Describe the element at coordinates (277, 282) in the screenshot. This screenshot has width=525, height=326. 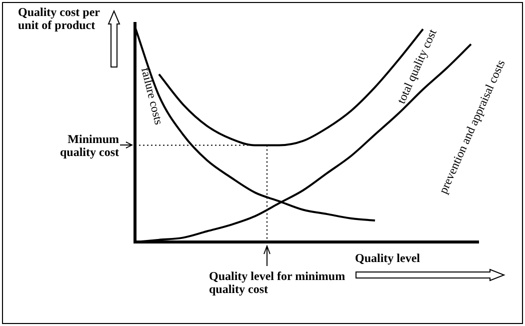
I see `text: Quality level for minimum quality cost` at that location.